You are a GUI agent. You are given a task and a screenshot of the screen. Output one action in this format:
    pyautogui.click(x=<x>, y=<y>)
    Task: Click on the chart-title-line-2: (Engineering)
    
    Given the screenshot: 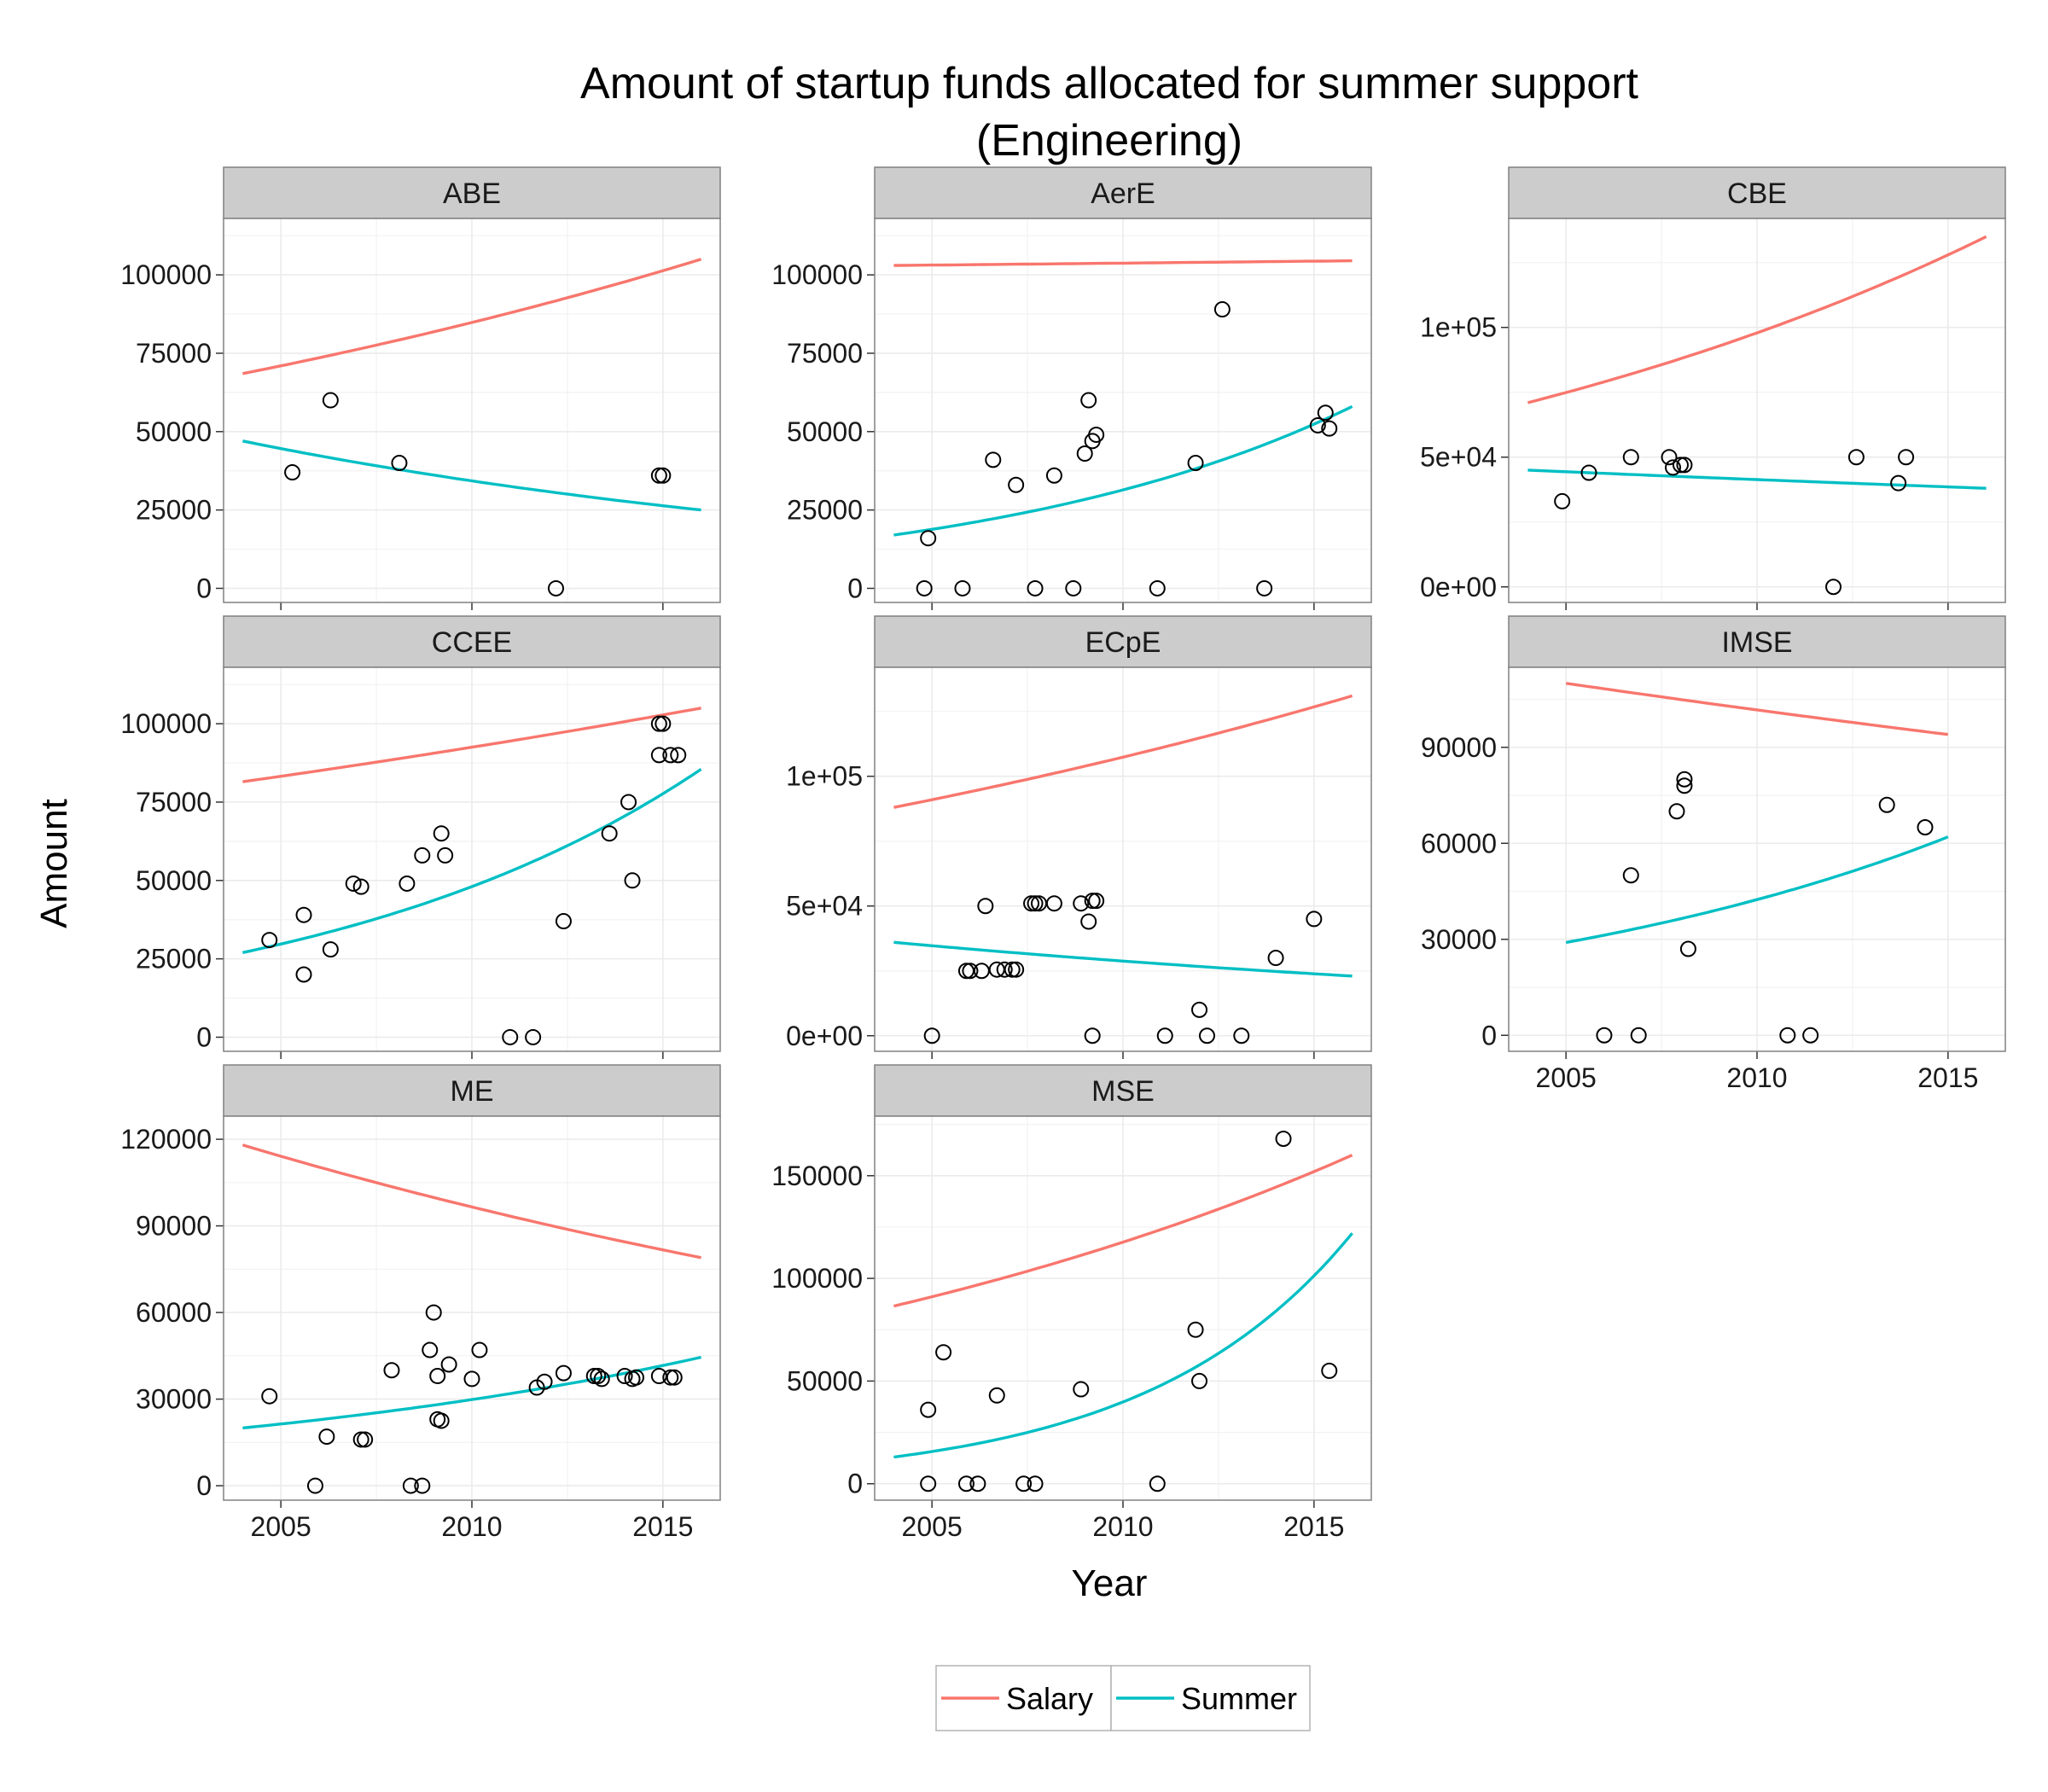 What is the action you would take?
    pyautogui.click(x=1109, y=141)
    